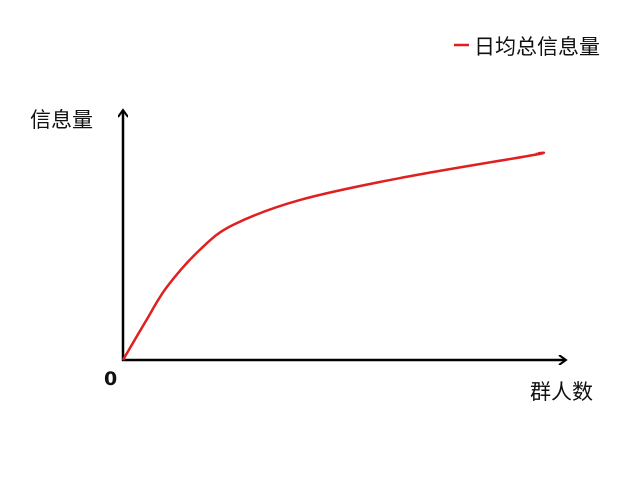 This screenshot has width=640, height=480. What do you see at coordinates (111, 379) in the screenshot?
I see `origin-label: 0` at bounding box center [111, 379].